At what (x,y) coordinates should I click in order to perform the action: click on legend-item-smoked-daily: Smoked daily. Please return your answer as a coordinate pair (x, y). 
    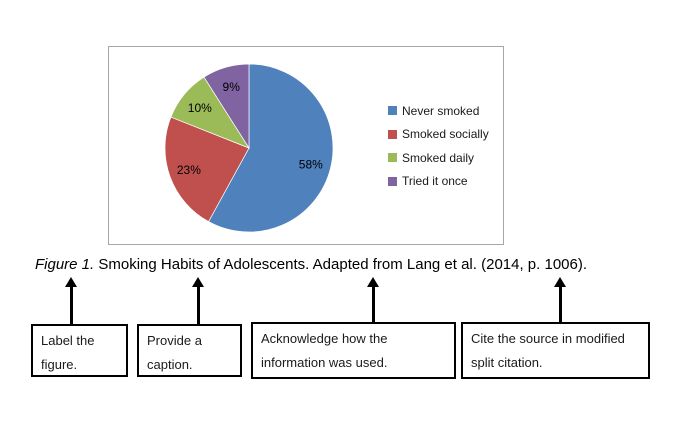
    Looking at the image, I should click on (438, 158).